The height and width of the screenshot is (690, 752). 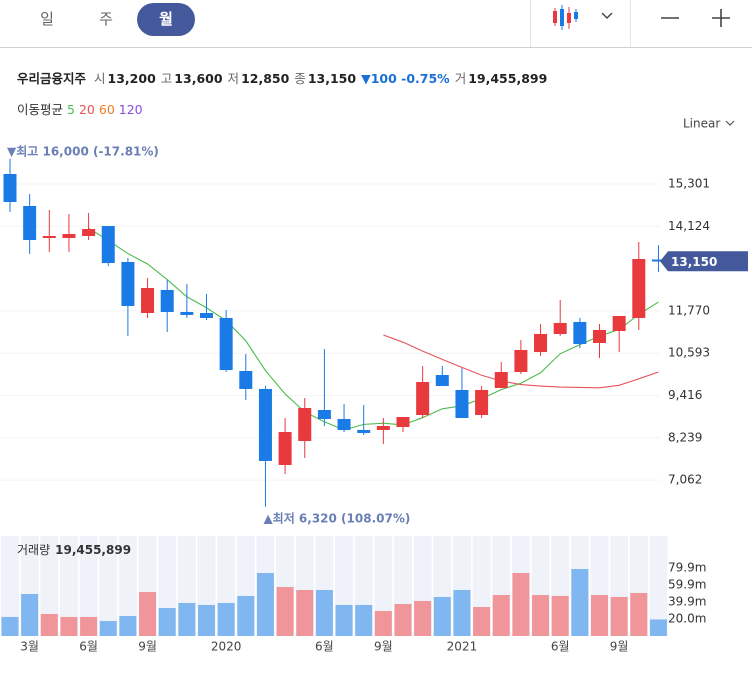 What do you see at coordinates (106, 19) in the screenshot?
I see `period-tab: 주` at bounding box center [106, 19].